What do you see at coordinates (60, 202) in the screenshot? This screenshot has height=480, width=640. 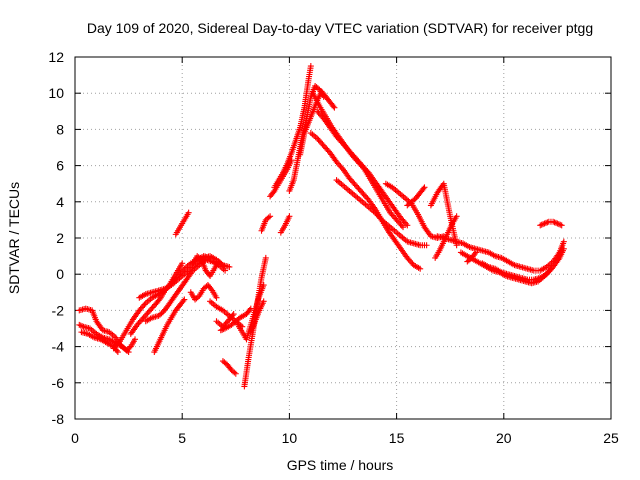 I see `y-tick-label: 4` at bounding box center [60, 202].